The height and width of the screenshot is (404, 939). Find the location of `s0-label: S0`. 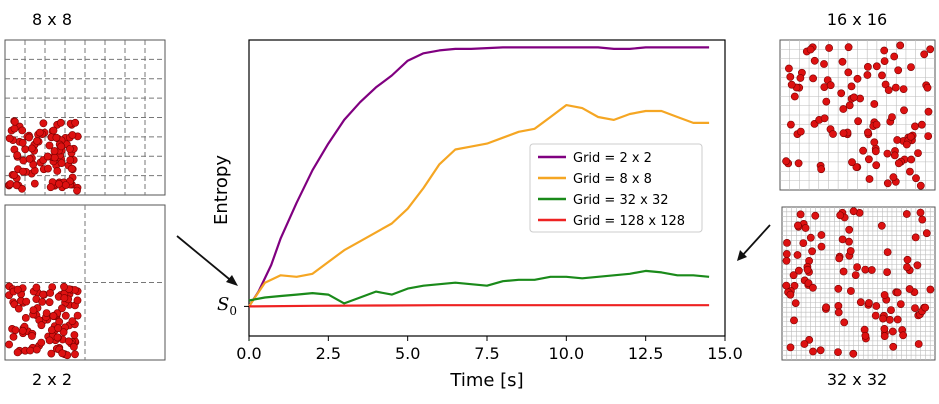

s0-label: S0 is located at coordinates (227, 306).